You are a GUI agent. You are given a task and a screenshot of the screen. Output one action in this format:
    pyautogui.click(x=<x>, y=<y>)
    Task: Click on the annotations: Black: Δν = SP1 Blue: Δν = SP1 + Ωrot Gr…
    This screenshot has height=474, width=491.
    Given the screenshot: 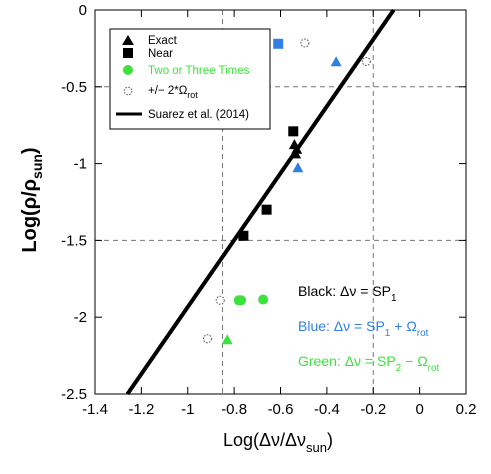 What is the action you would take?
    pyautogui.click(x=369, y=328)
    